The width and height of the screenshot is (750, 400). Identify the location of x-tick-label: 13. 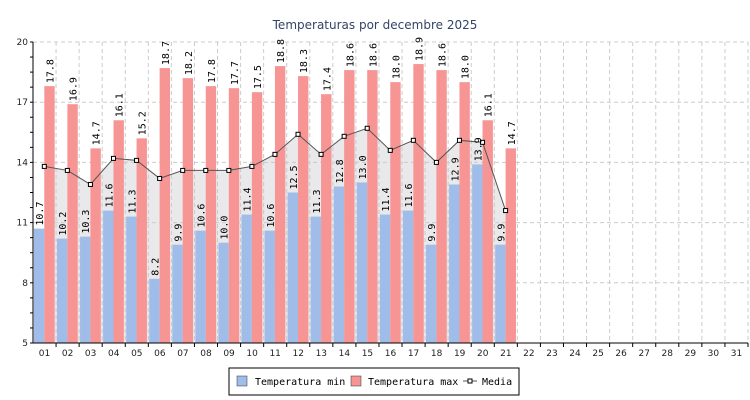
(321, 354).